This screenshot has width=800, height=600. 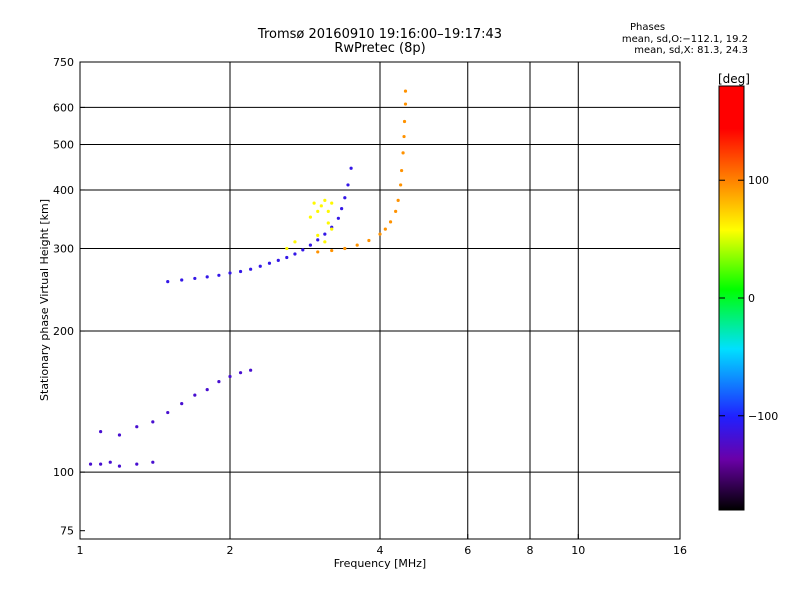 What do you see at coordinates (67, 531) in the screenshot?
I see `y-tick-label: 75` at bounding box center [67, 531].